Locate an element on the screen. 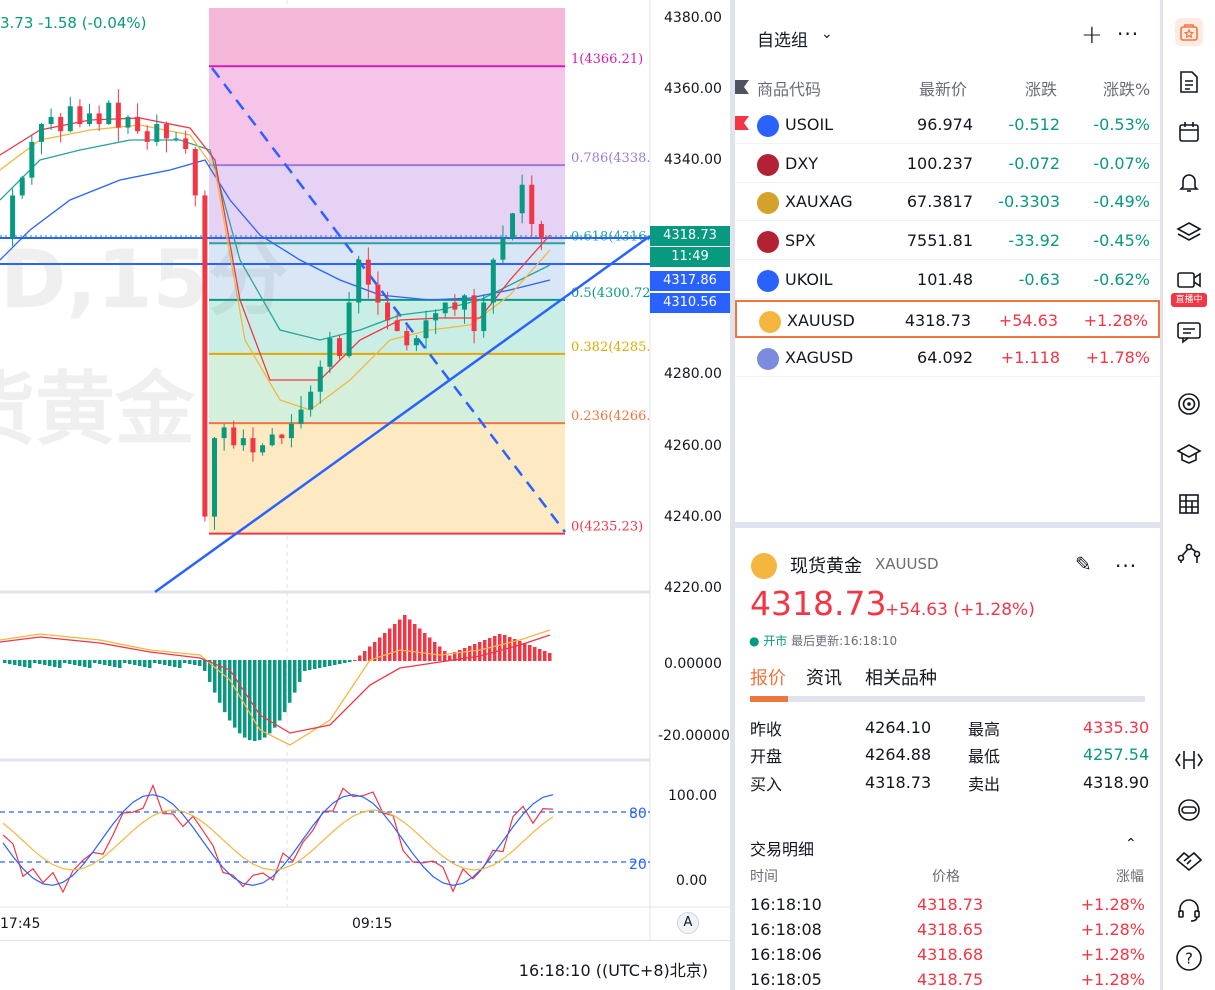 The height and width of the screenshot is (990, 1215). clock-display: 16:18:10 ((UTC+8)北京) is located at coordinates (613, 970).